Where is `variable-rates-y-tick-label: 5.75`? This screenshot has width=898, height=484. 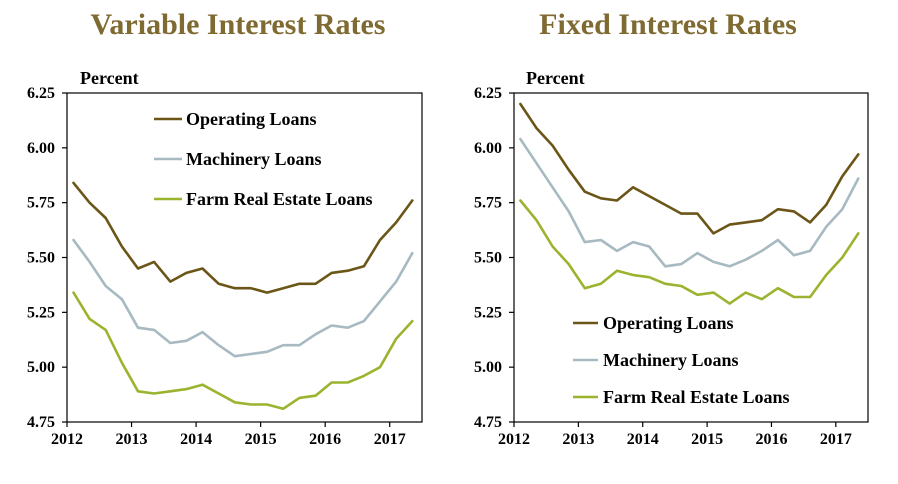 variable-rates-y-tick-label: 5.75 is located at coordinates (41, 203).